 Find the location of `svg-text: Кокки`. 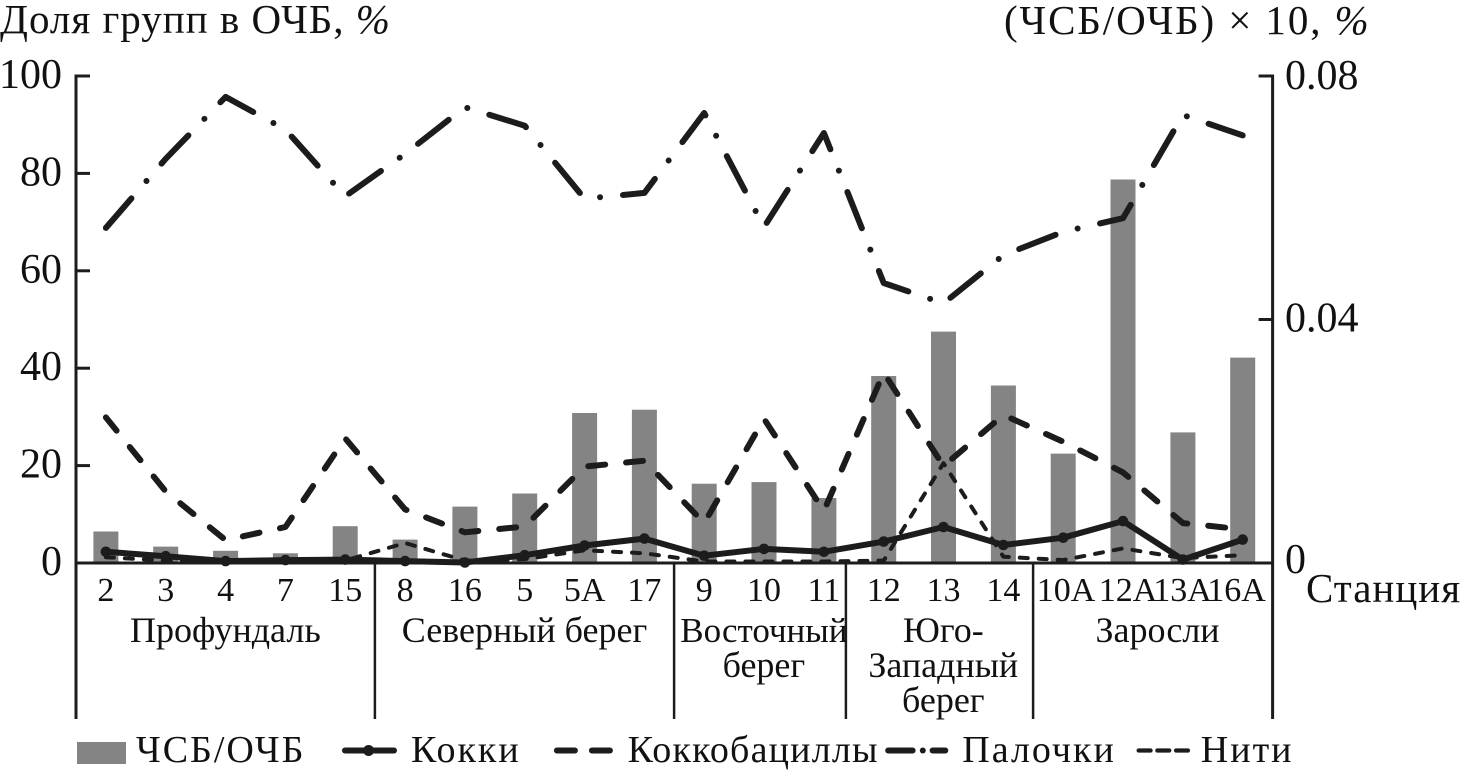

svg-text: Кокки is located at coordinates (466, 750).